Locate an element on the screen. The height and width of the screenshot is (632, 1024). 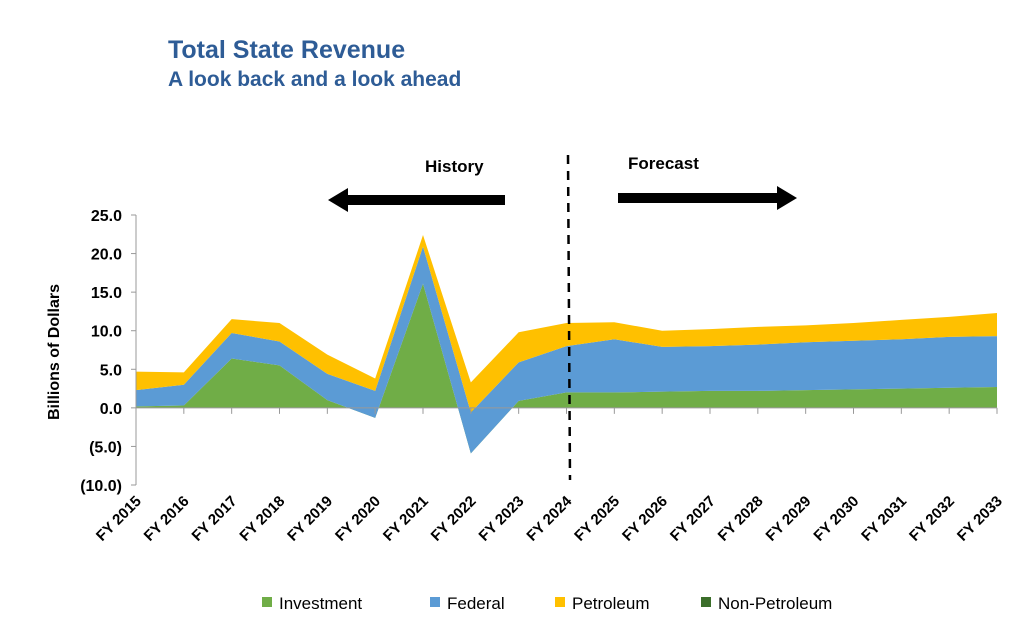
legend-label: Petroleum is located at coordinates (610, 603).